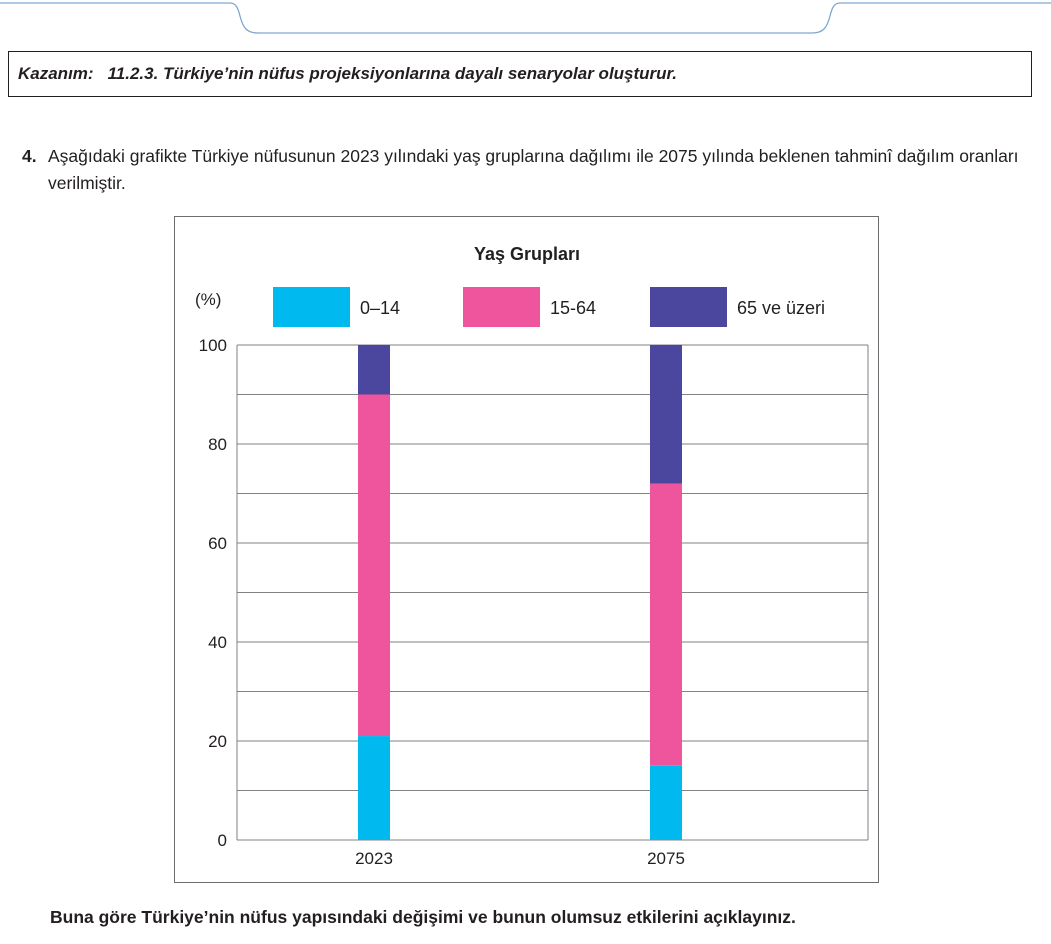  Describe the element at coordinates (374, 858) in the screenshot. I see `x-tick-label: 2023` at that location.